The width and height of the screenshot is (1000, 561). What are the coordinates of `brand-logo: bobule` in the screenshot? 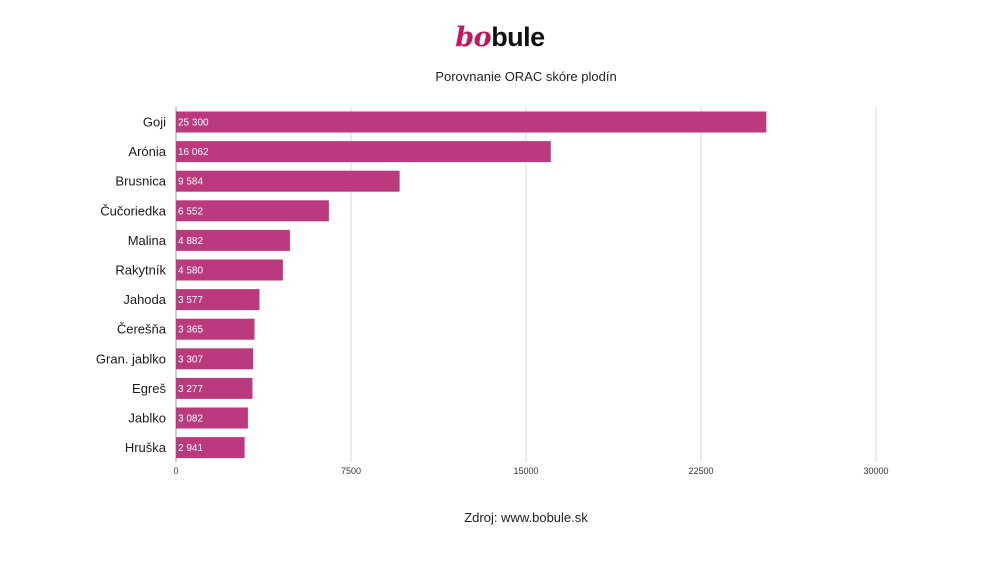 It's located at (500, 37).